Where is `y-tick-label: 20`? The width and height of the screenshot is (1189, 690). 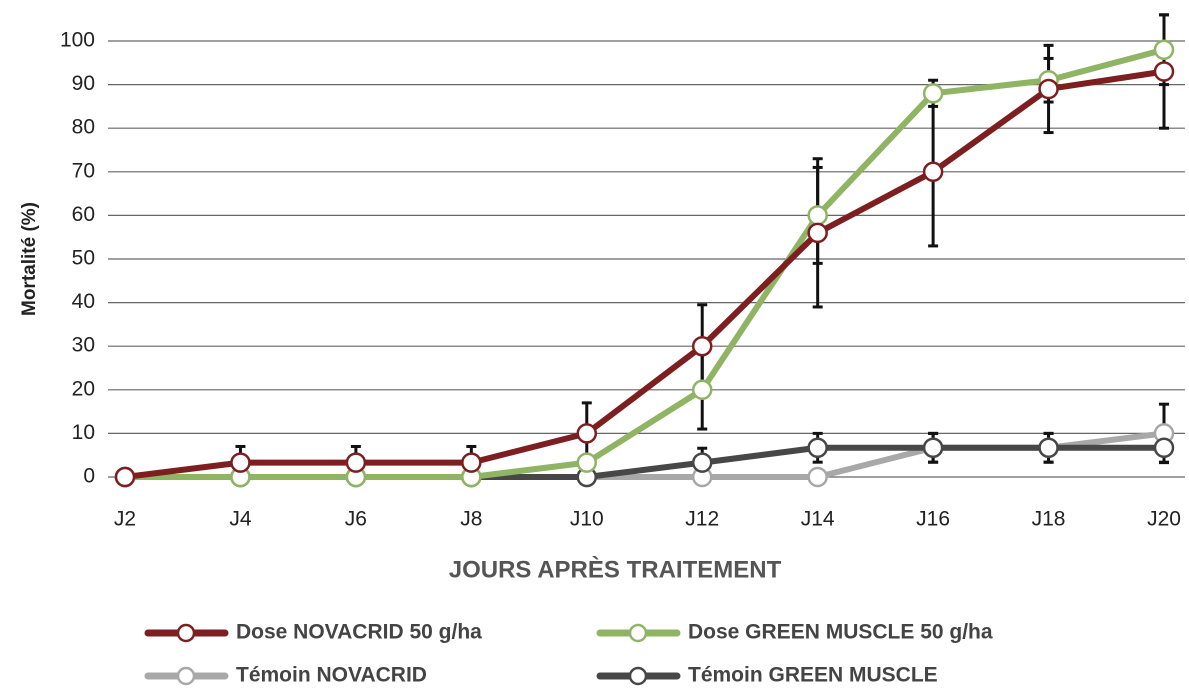 y-tick-label: 20 is located at coordinates (83, 388).